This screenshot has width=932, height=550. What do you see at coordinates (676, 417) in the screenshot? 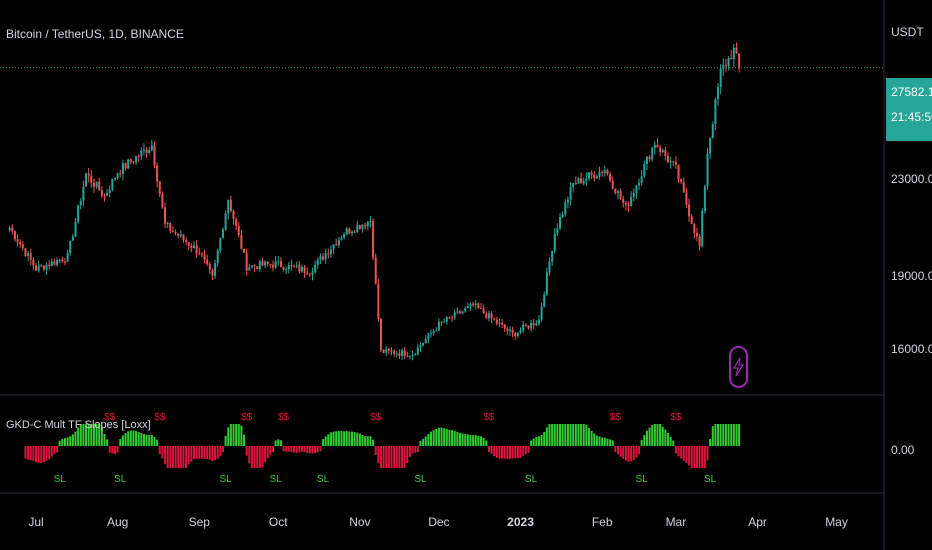
I see `signal-marker-bearish: $$` at bounding box center [676, 417].